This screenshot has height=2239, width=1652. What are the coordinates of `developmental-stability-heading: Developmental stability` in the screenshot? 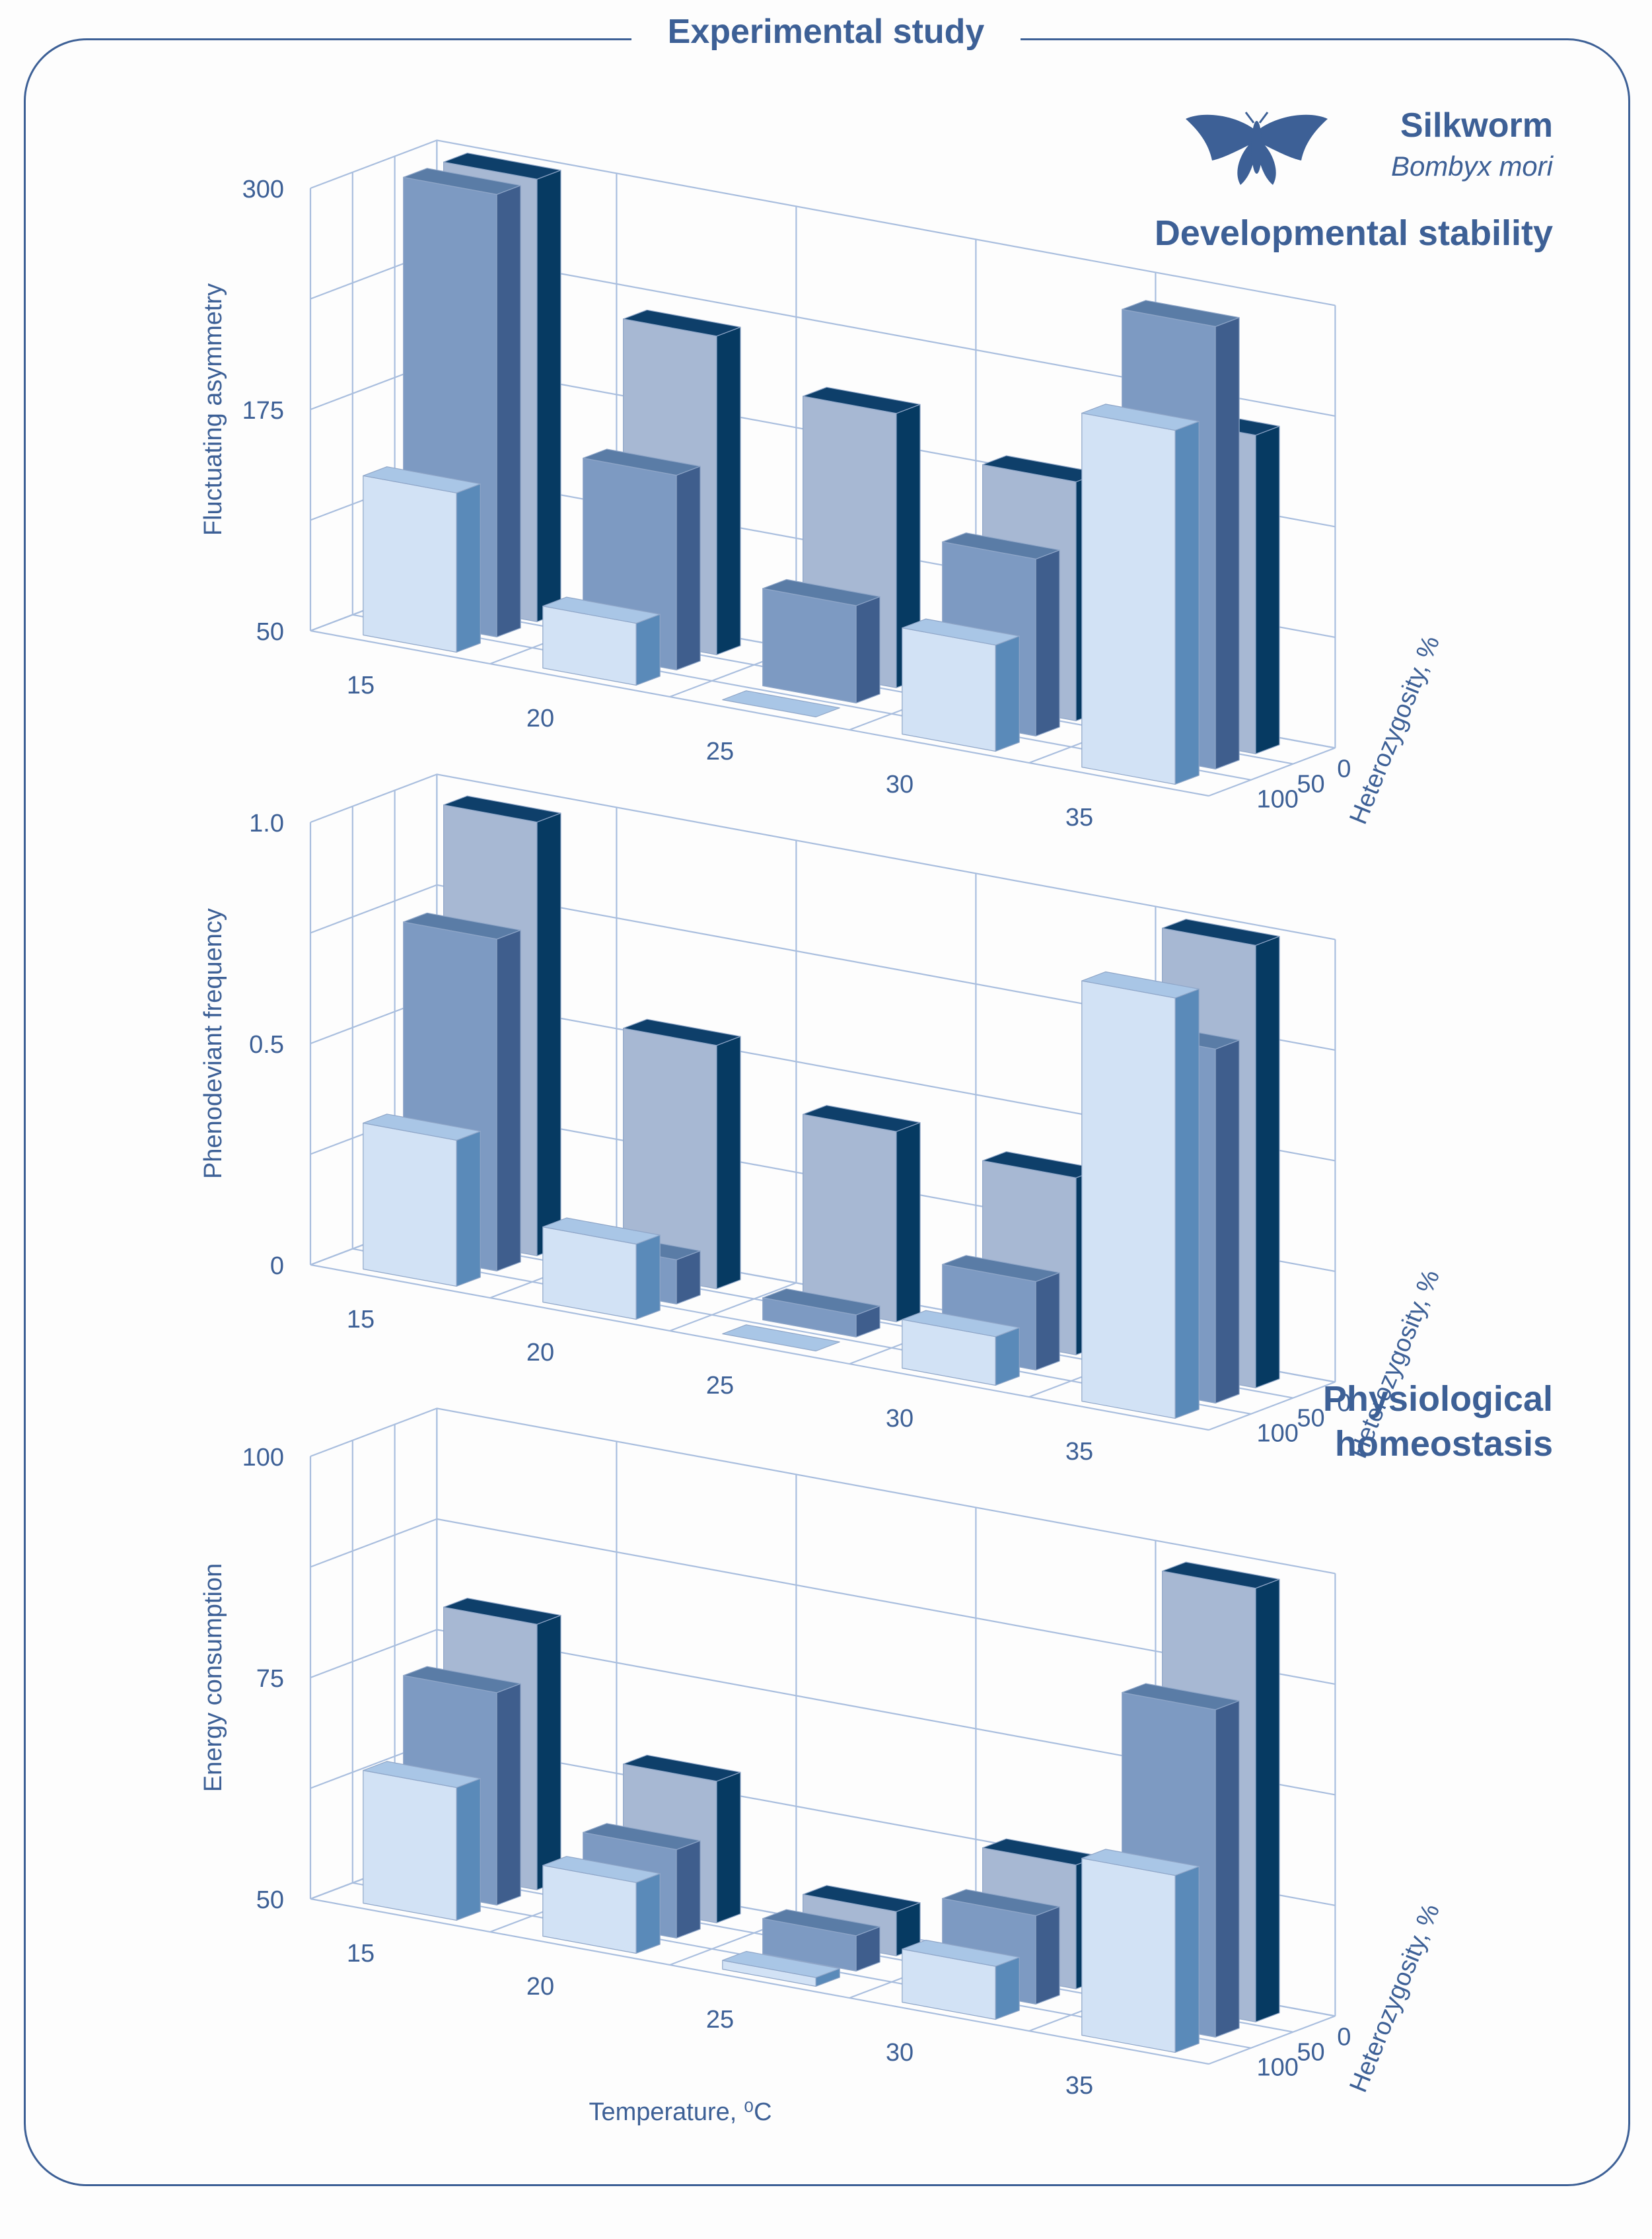 It's located at (1353, 233).